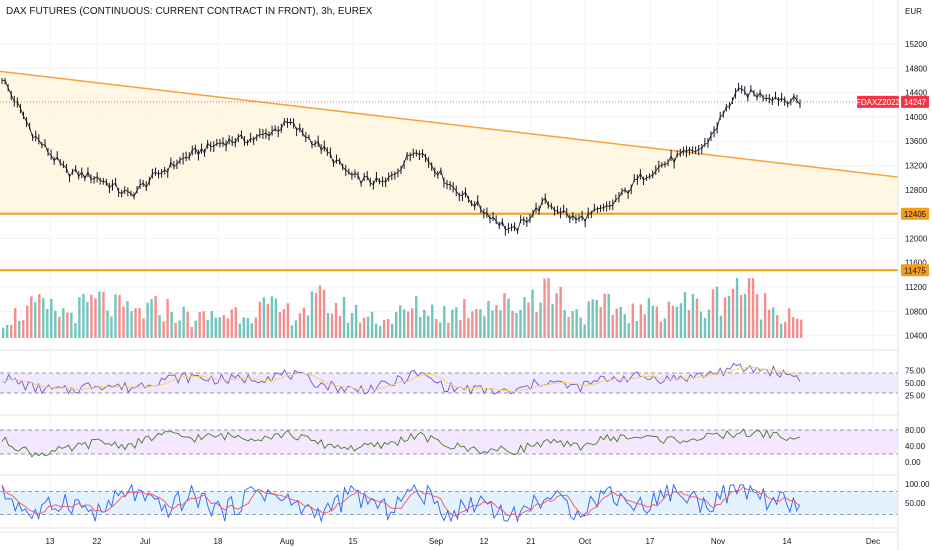 This screenshot has height=550, width=932. I want to click on price-tick-8: 12000, so click(916, 238).